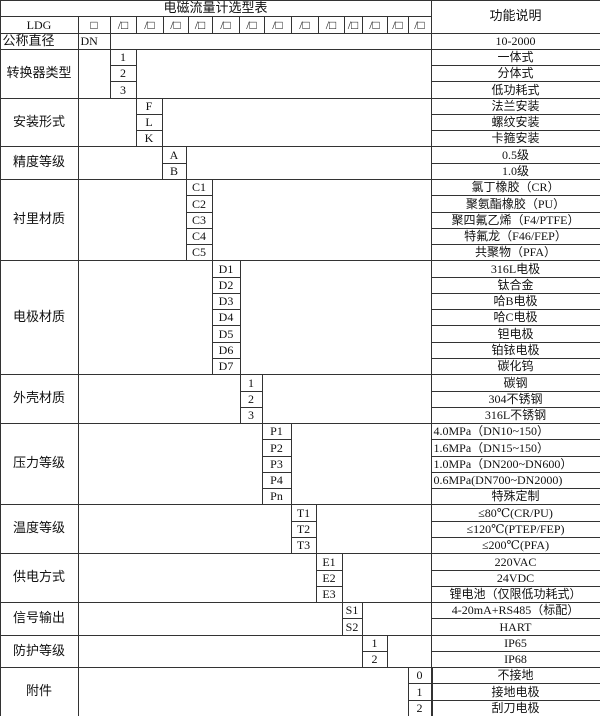  I want to click on option-desc-text: ≤80℃(CR/PU), so click(515, 512).